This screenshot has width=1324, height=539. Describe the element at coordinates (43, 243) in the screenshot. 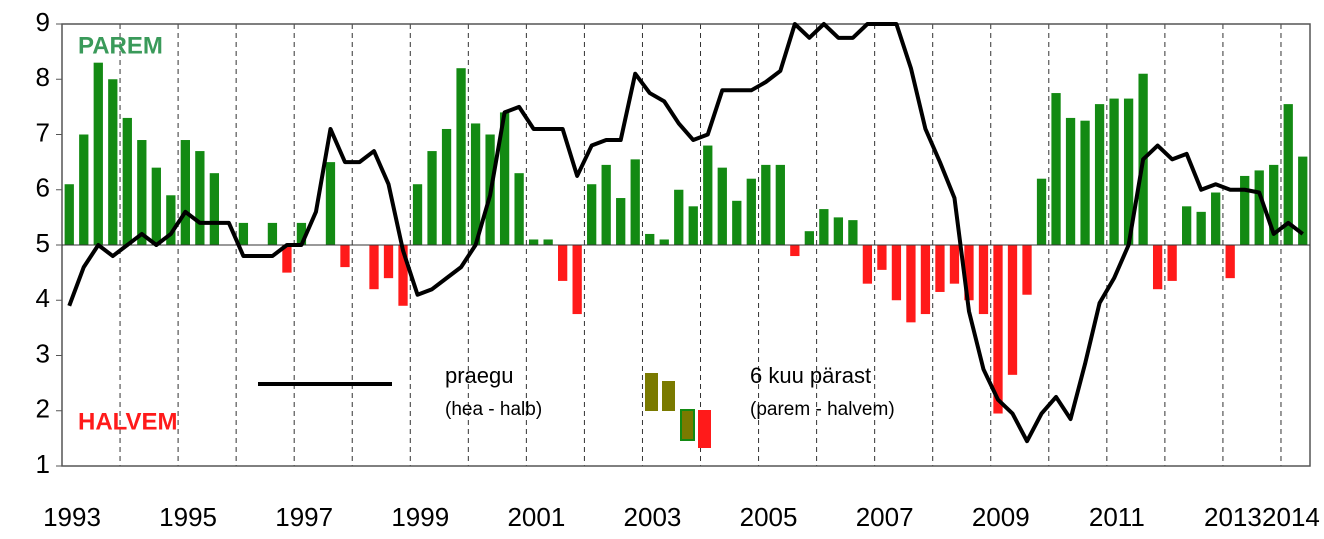

I see `y-tick-label: 5` at that location.